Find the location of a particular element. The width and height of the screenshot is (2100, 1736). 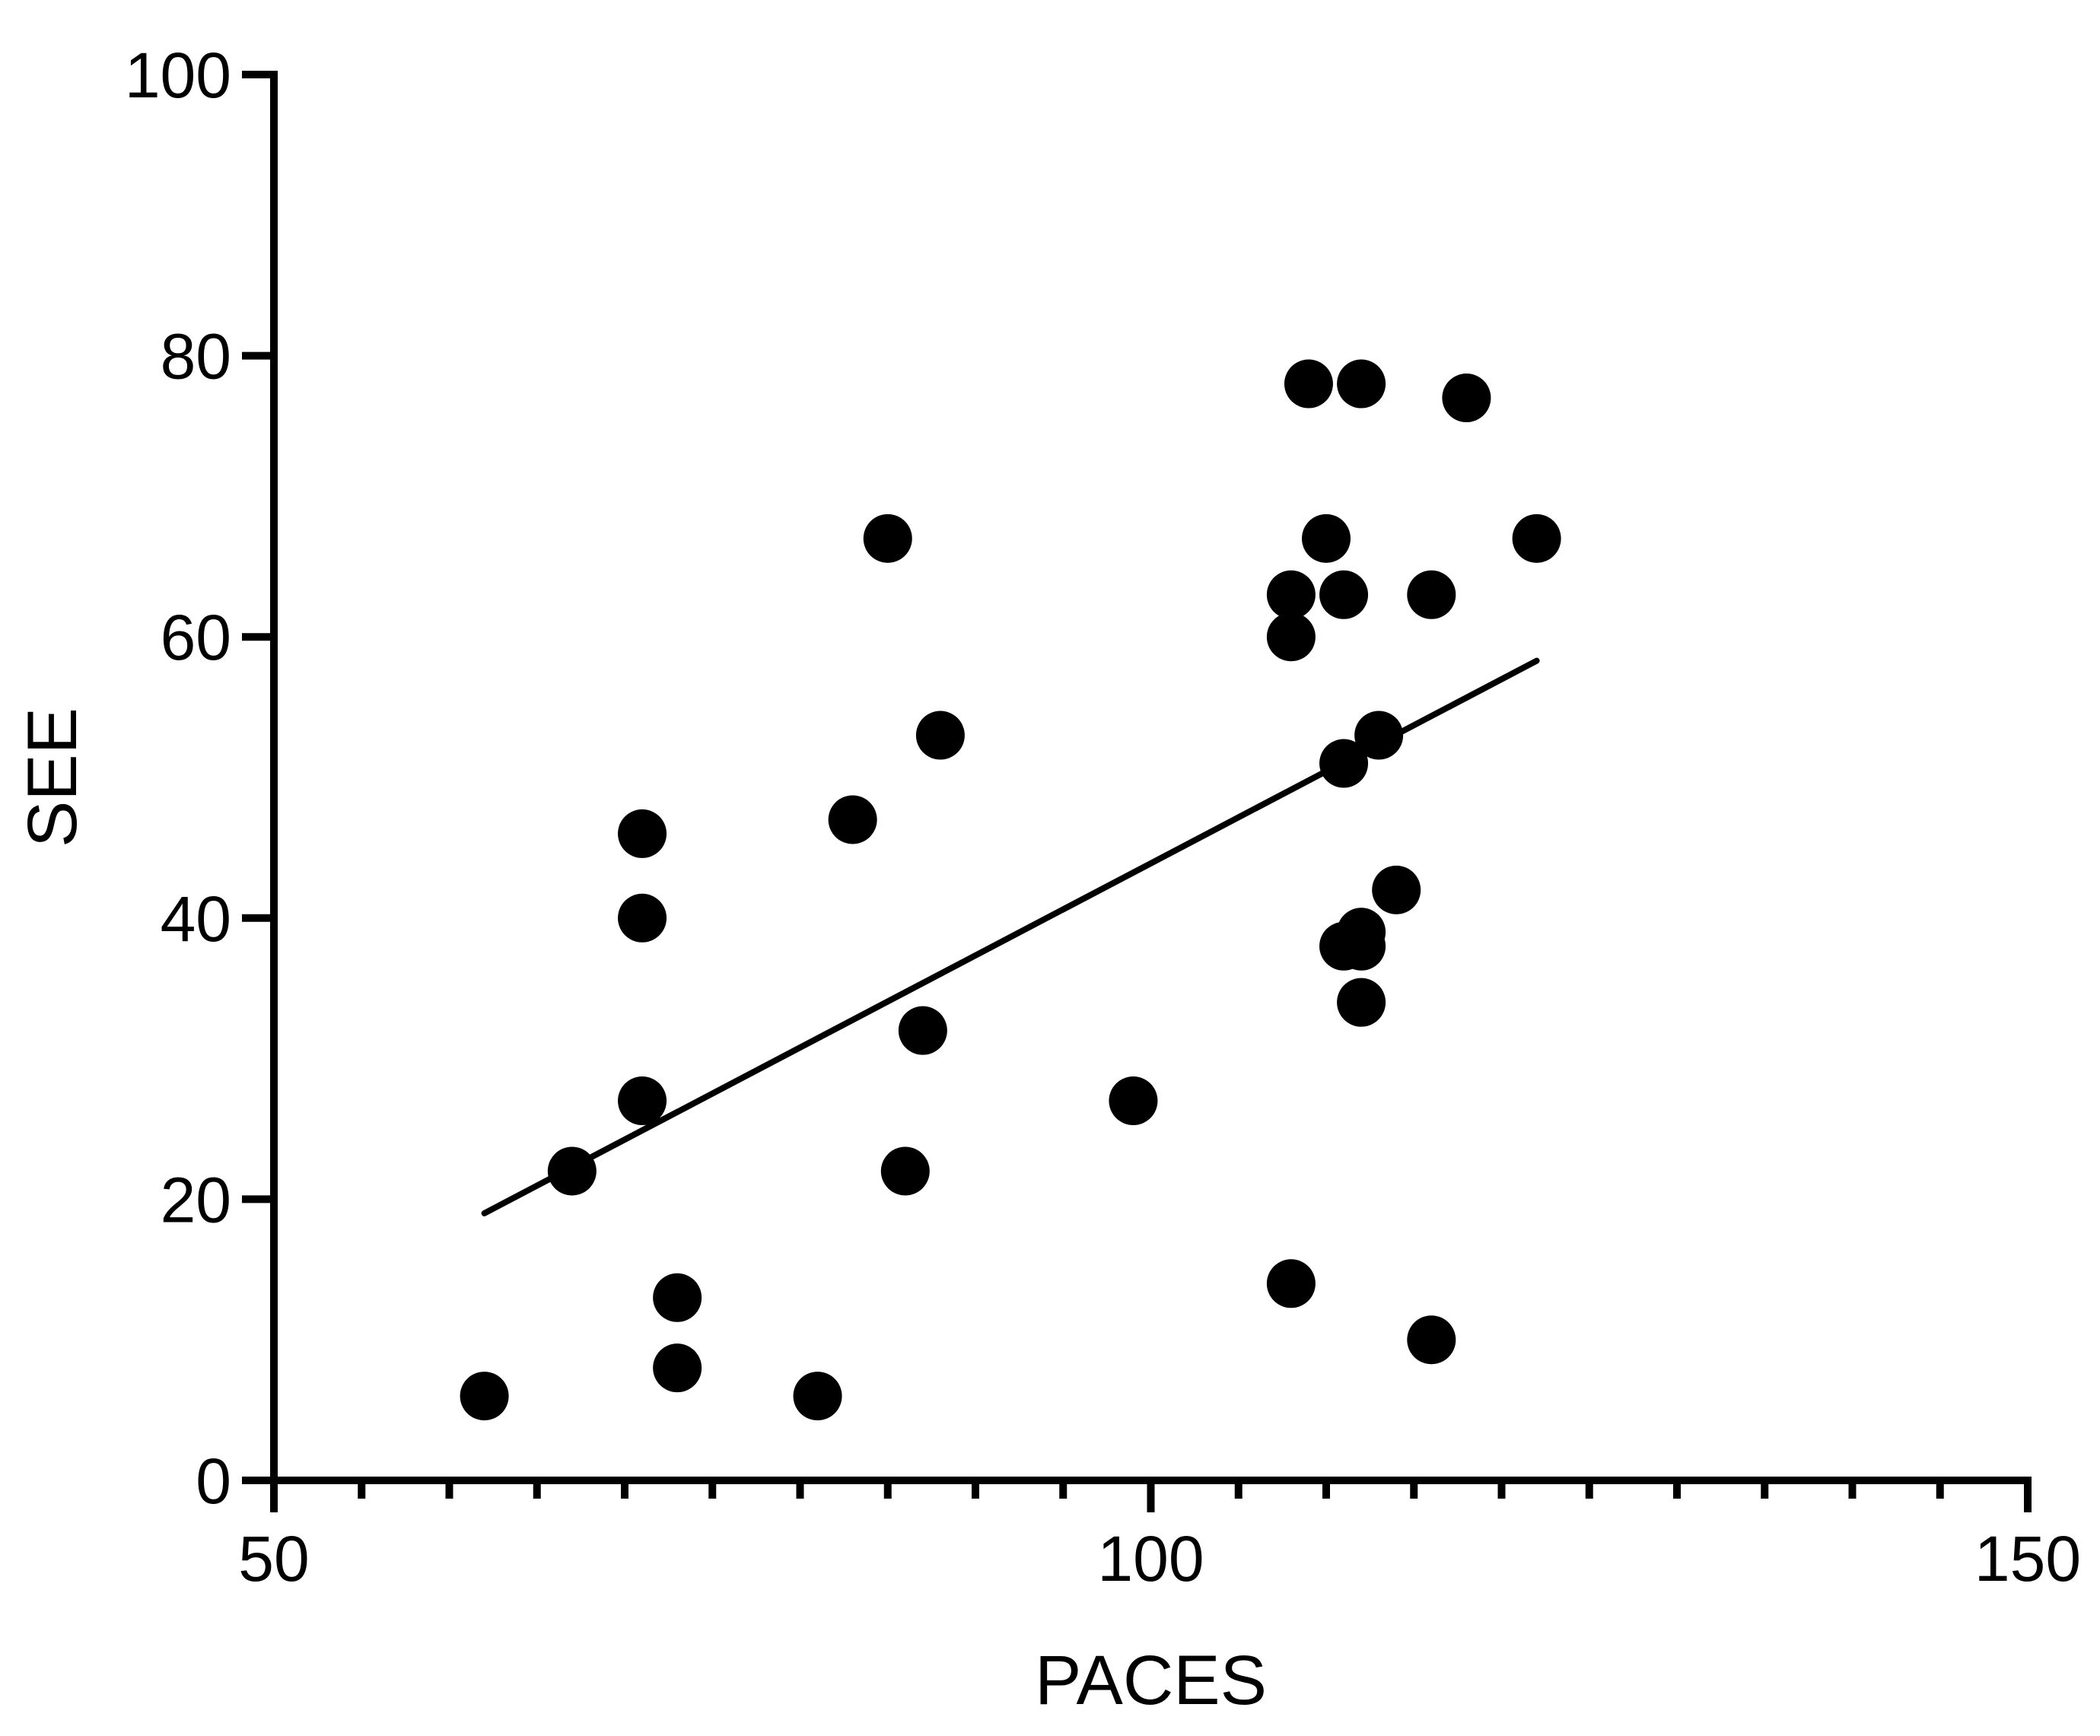

y-axis-title: SEE is located at coordinates (52, 777).